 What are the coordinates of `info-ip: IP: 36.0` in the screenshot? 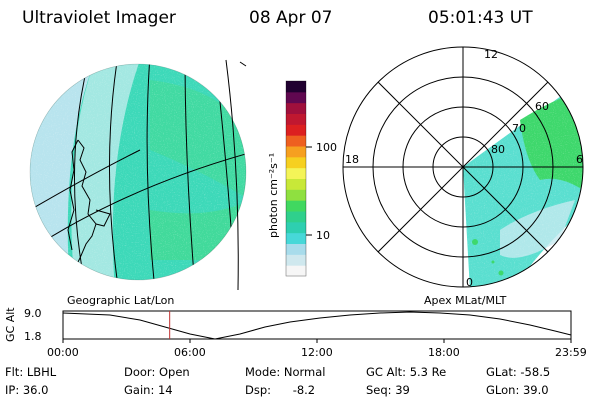 It's located at (27, 390).